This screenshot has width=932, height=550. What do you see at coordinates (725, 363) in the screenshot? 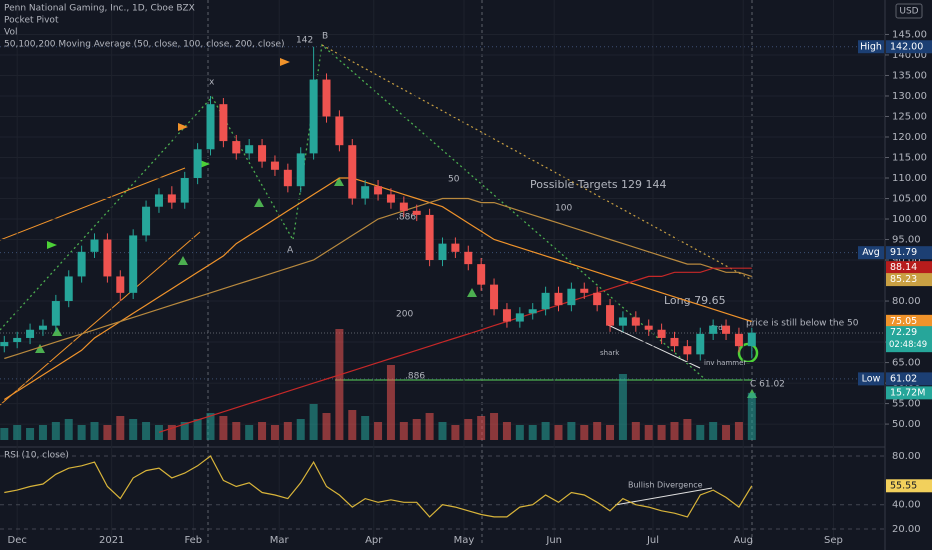
I see `annotation: inv hammer` at bounding box center [725, 363].